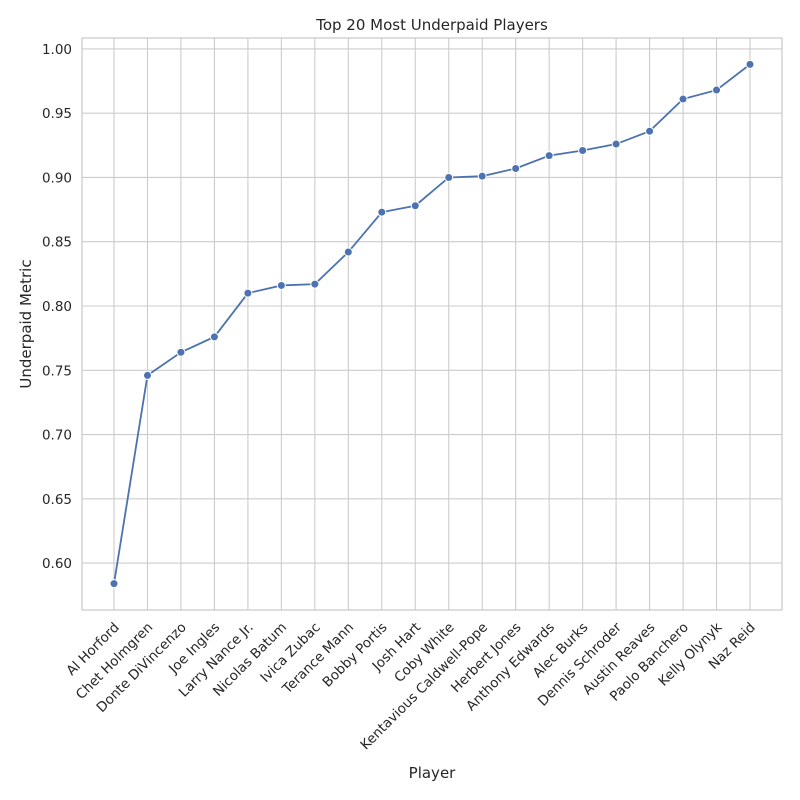 This screenshot has height=800, width=800. I want to click on y-tick-label: 0.70, so click(57, 436).